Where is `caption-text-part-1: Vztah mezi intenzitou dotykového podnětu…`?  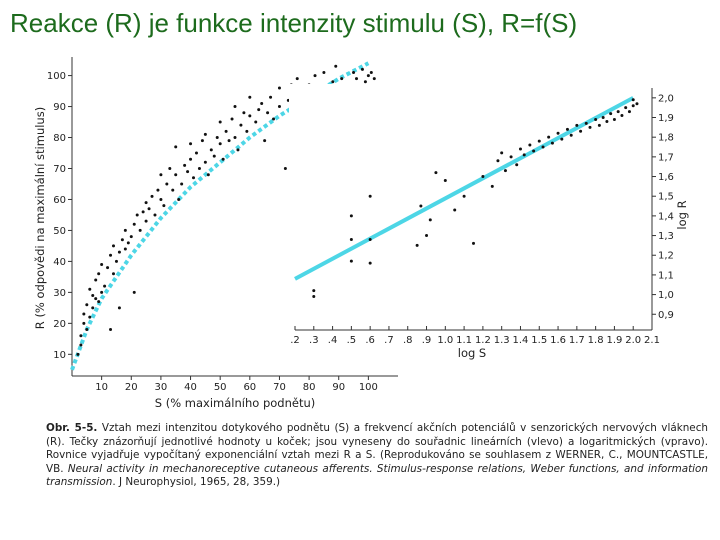
caption-text-part-1: Vztah mezi intenzitou dotykového podnětu… is located at coordinates (377, 435).